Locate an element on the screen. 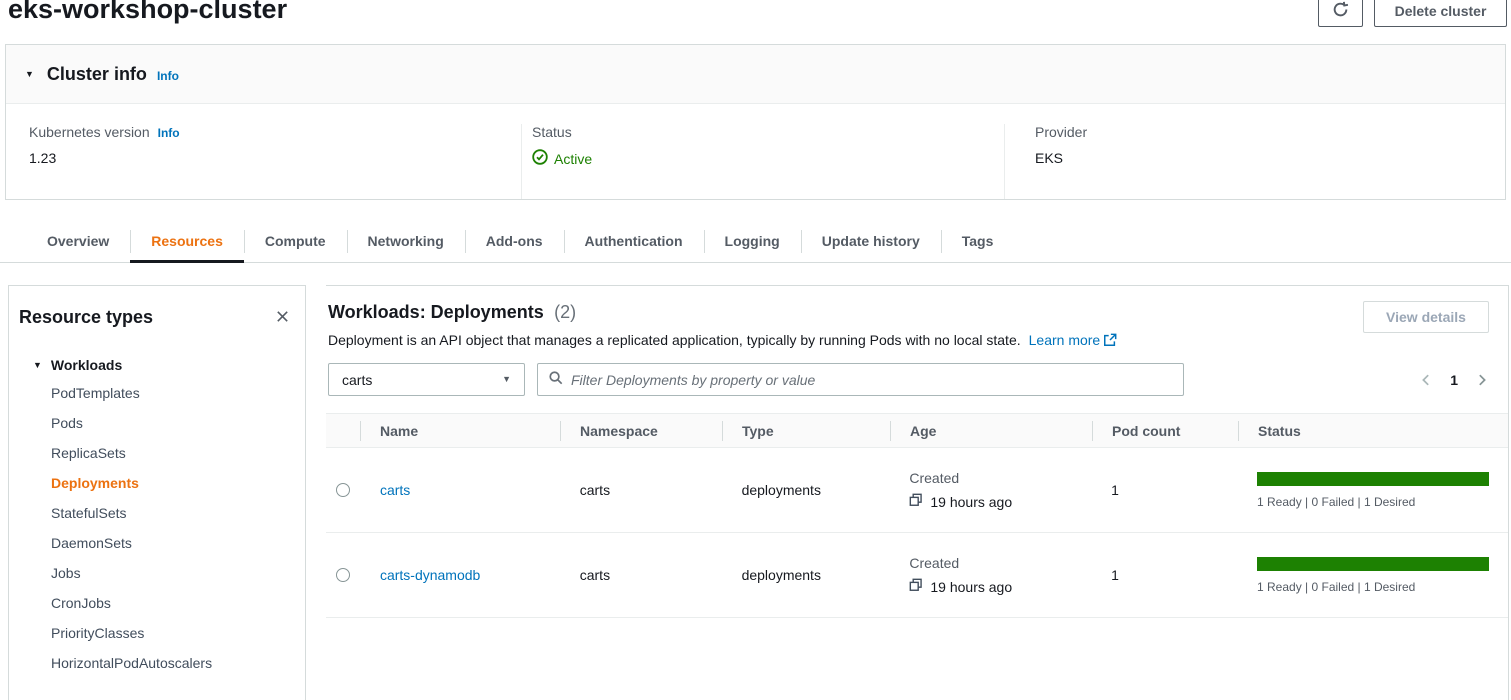 Image resolution: width=1511 pixels, height=700 pixels. status-active-check-icon is located at coordinates (540, 158).